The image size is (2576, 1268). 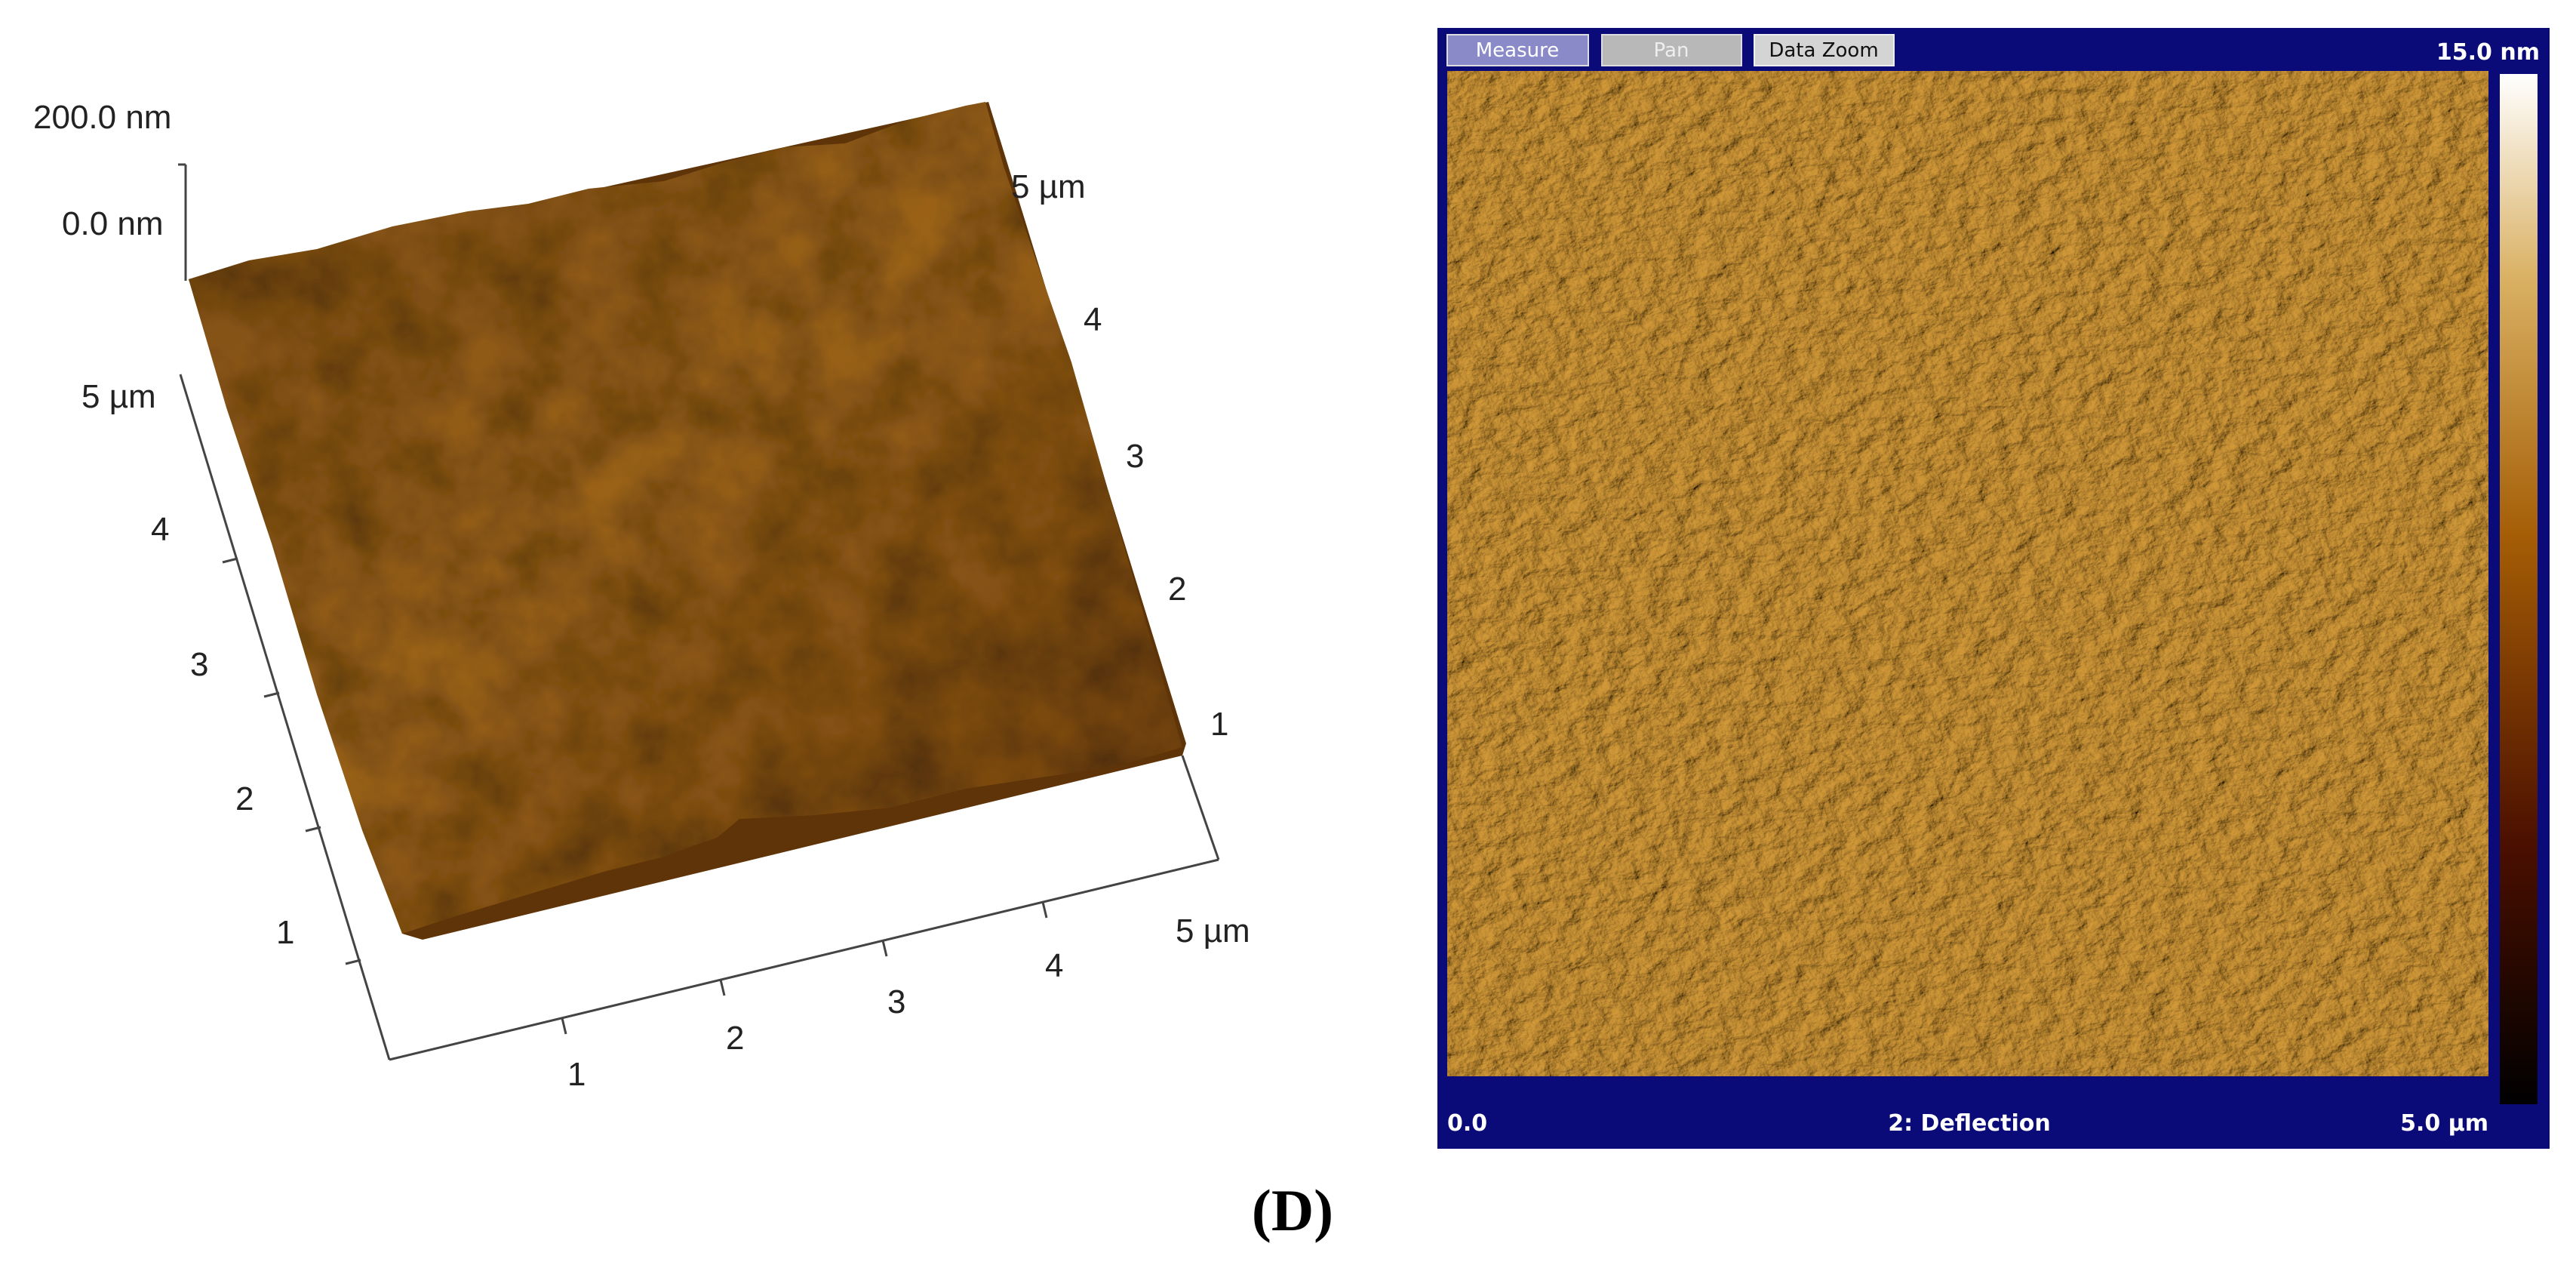 What do you see at coordinates (1048, 186) in the screenshot?
I see `right-axis-label: 5 µm` at bounding box center [1048, 186].